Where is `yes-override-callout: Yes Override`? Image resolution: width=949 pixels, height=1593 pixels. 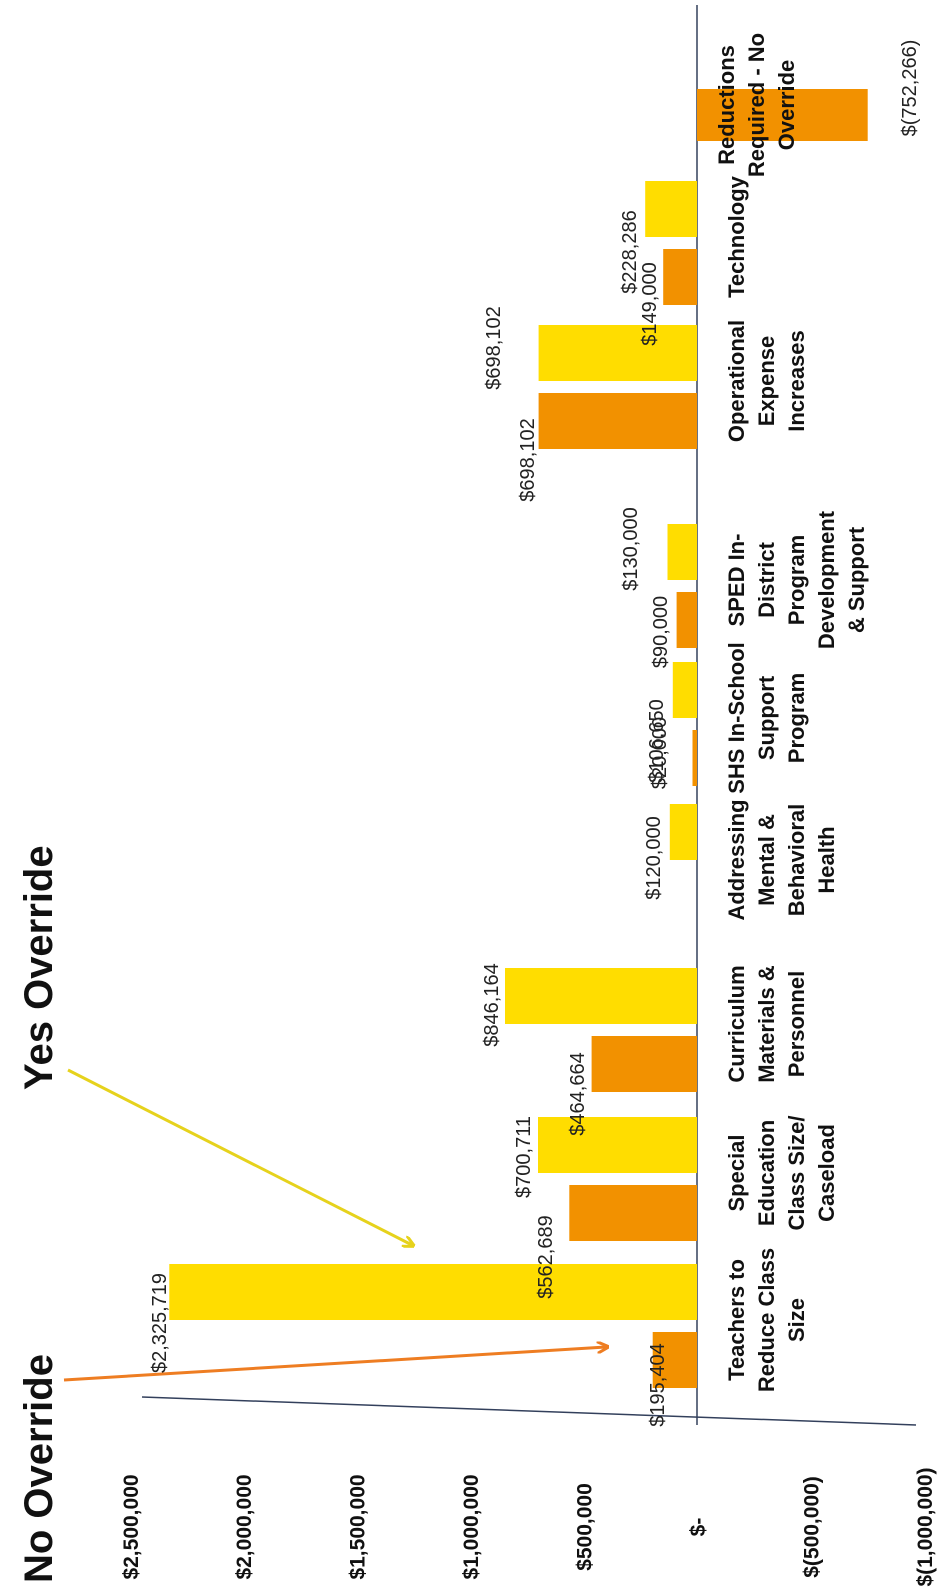 yes-override-callout: Yes Override is located at coordinates (39, 967).